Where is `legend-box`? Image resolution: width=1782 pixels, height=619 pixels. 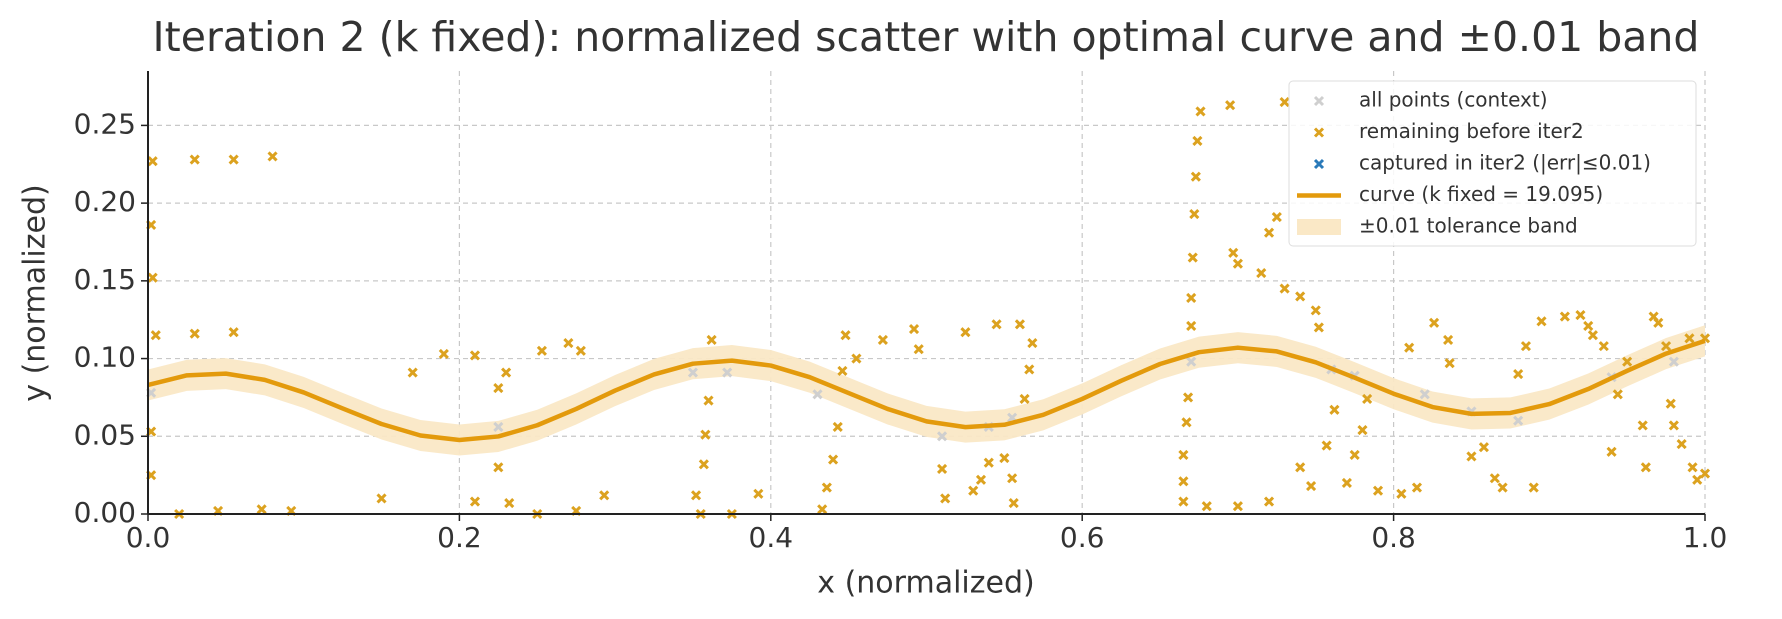
legend-box is located at coordinates (1492, 163).